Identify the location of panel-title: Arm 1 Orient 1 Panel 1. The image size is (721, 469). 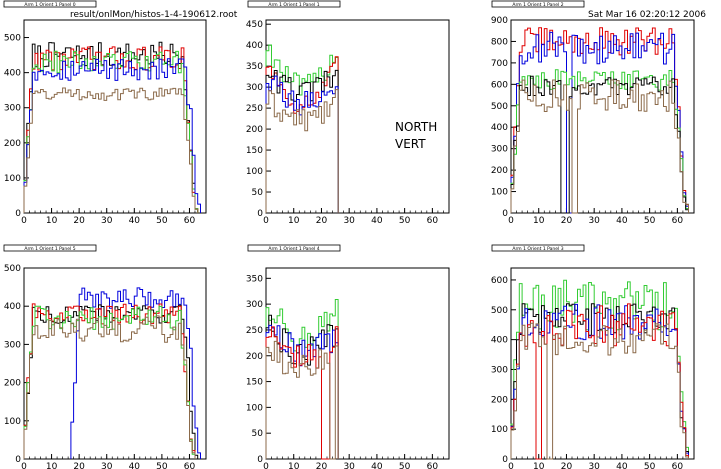
(293, 5).